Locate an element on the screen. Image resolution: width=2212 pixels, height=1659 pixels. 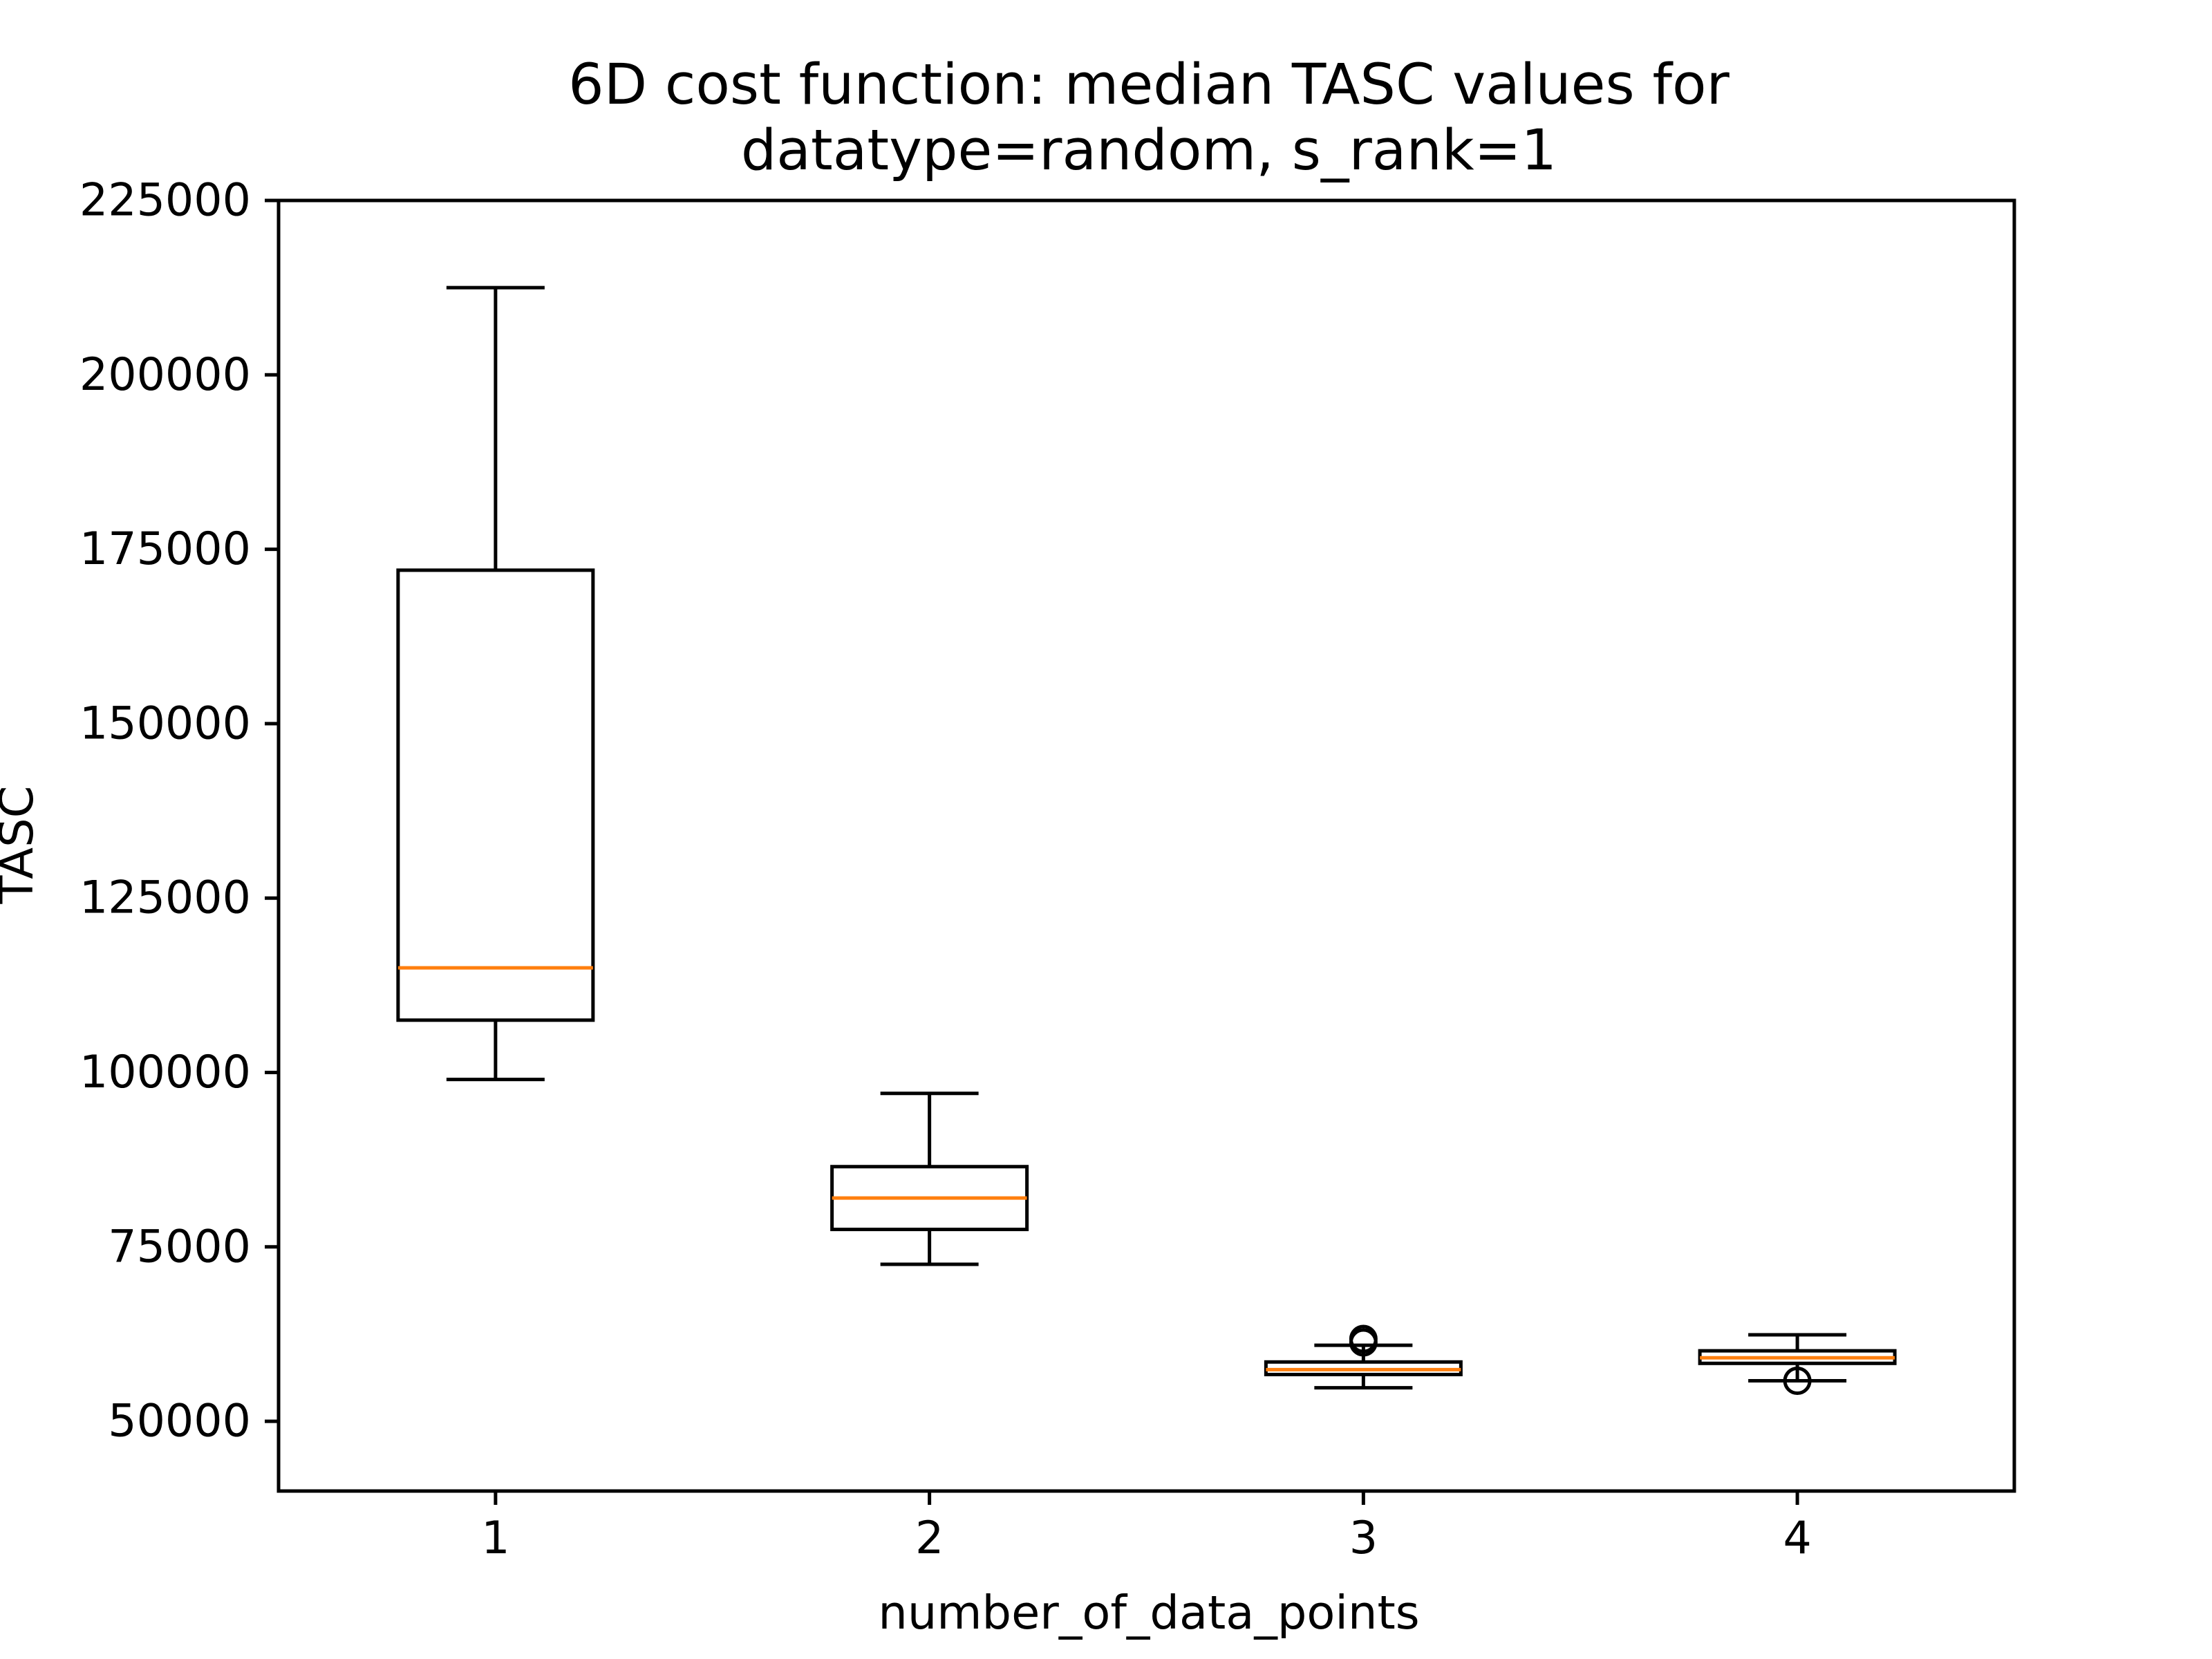
x-tick-label: 2 is located at coordinates (929, 1538).